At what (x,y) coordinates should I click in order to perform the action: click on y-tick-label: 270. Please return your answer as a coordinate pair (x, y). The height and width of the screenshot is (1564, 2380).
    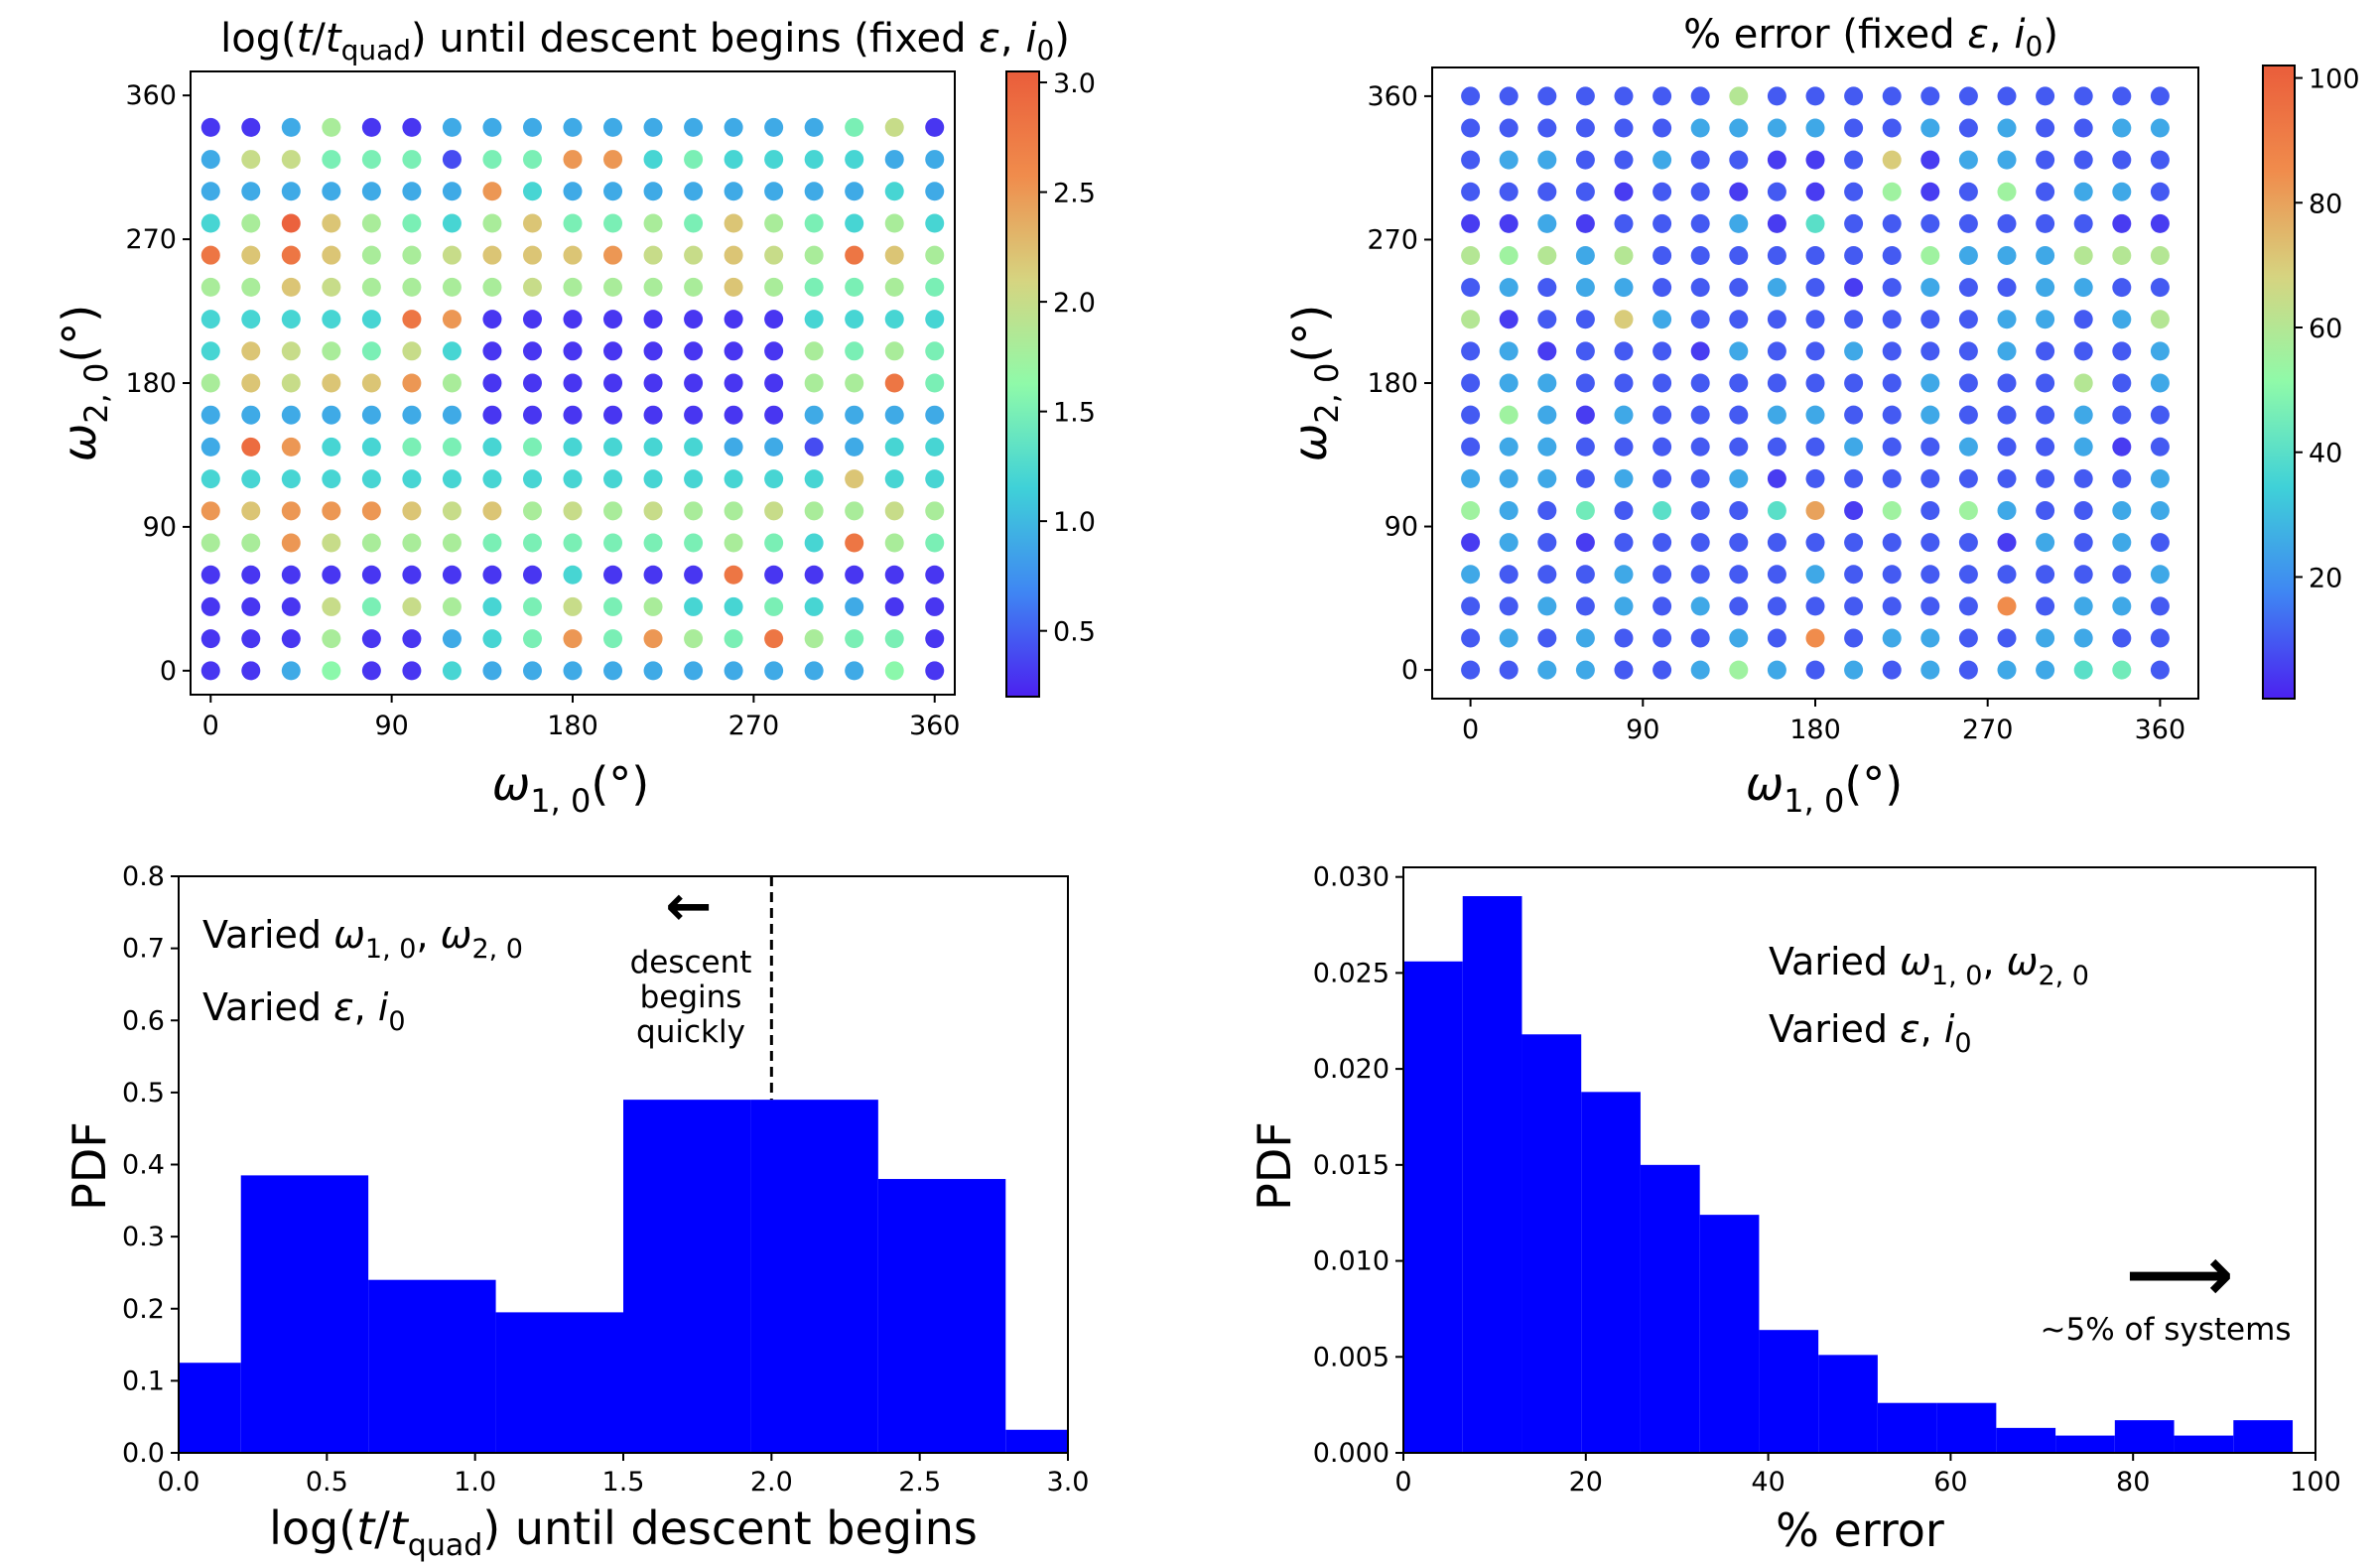
    Looking at the image, I should click on (1392, 240).